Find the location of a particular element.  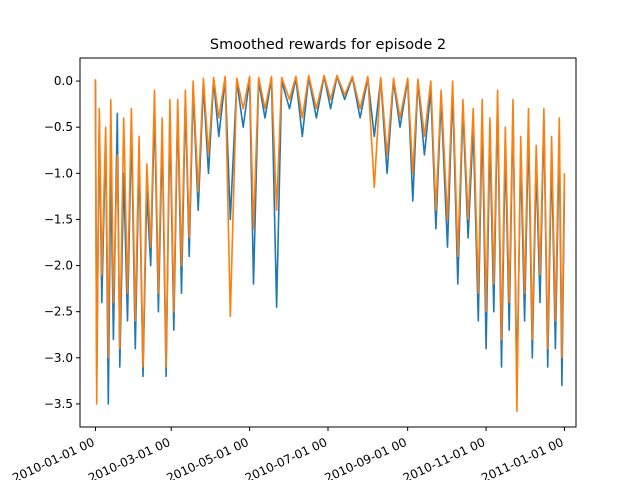

y-tick-label: −3.5 is located at coordinates (58, 404).